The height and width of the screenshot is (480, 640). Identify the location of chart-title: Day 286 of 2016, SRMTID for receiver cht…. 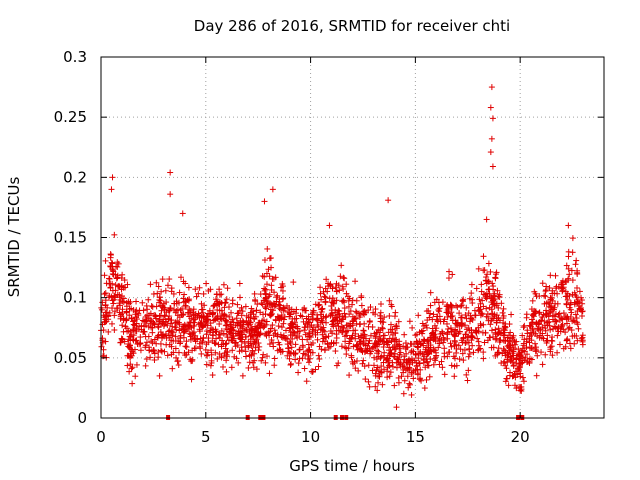
(352, 26).